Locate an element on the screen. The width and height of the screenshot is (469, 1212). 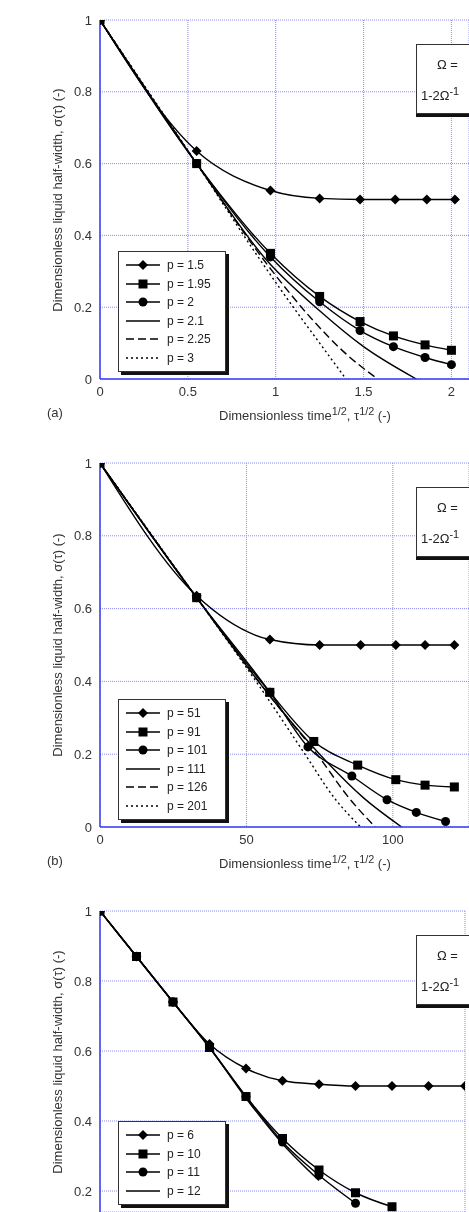
legend-label: p = 101 is located at coordinates (187, 750).